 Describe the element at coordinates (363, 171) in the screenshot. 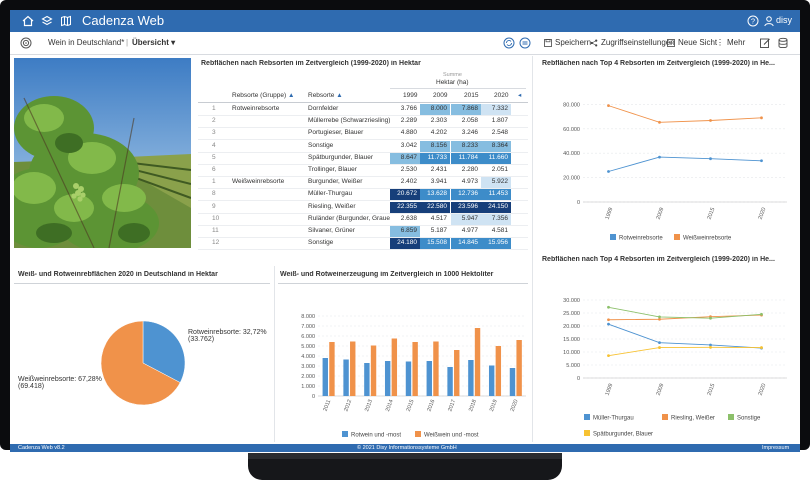

I see `table-row: 6 Trollinger, Blauer 2.530 2.431 2.280 2.051` at that location.